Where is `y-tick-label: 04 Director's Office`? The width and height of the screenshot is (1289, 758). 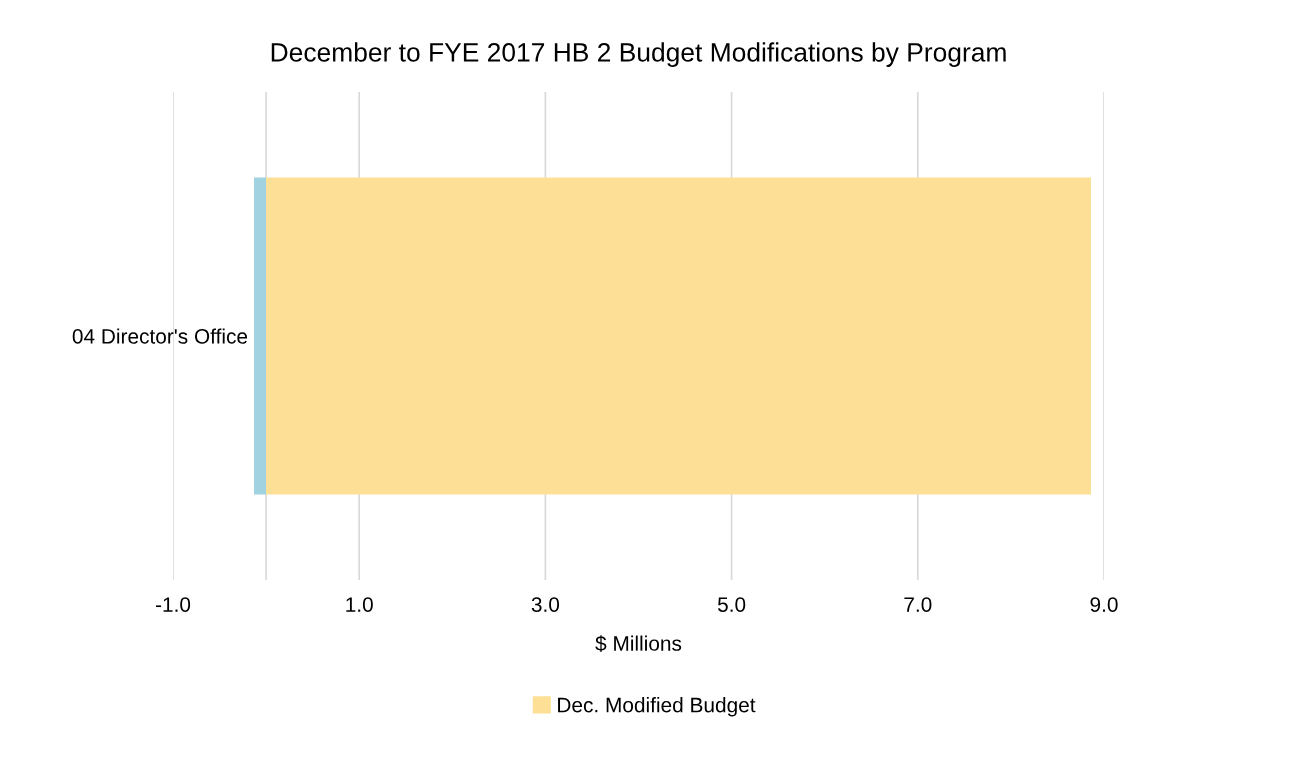 y-tick-label: 04 Director's Office is located at coordinates (160, 336).